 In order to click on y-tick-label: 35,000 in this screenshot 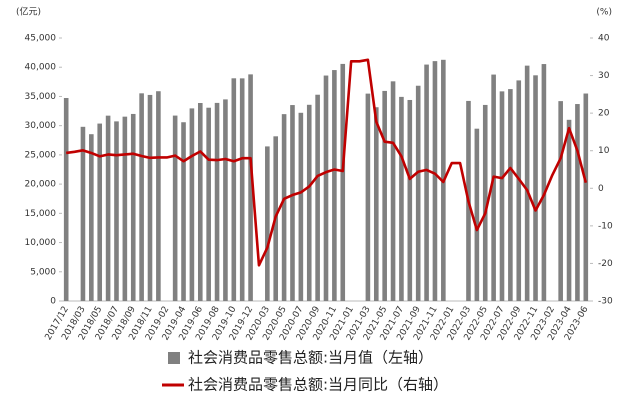, I will do `click(41, 97)`.